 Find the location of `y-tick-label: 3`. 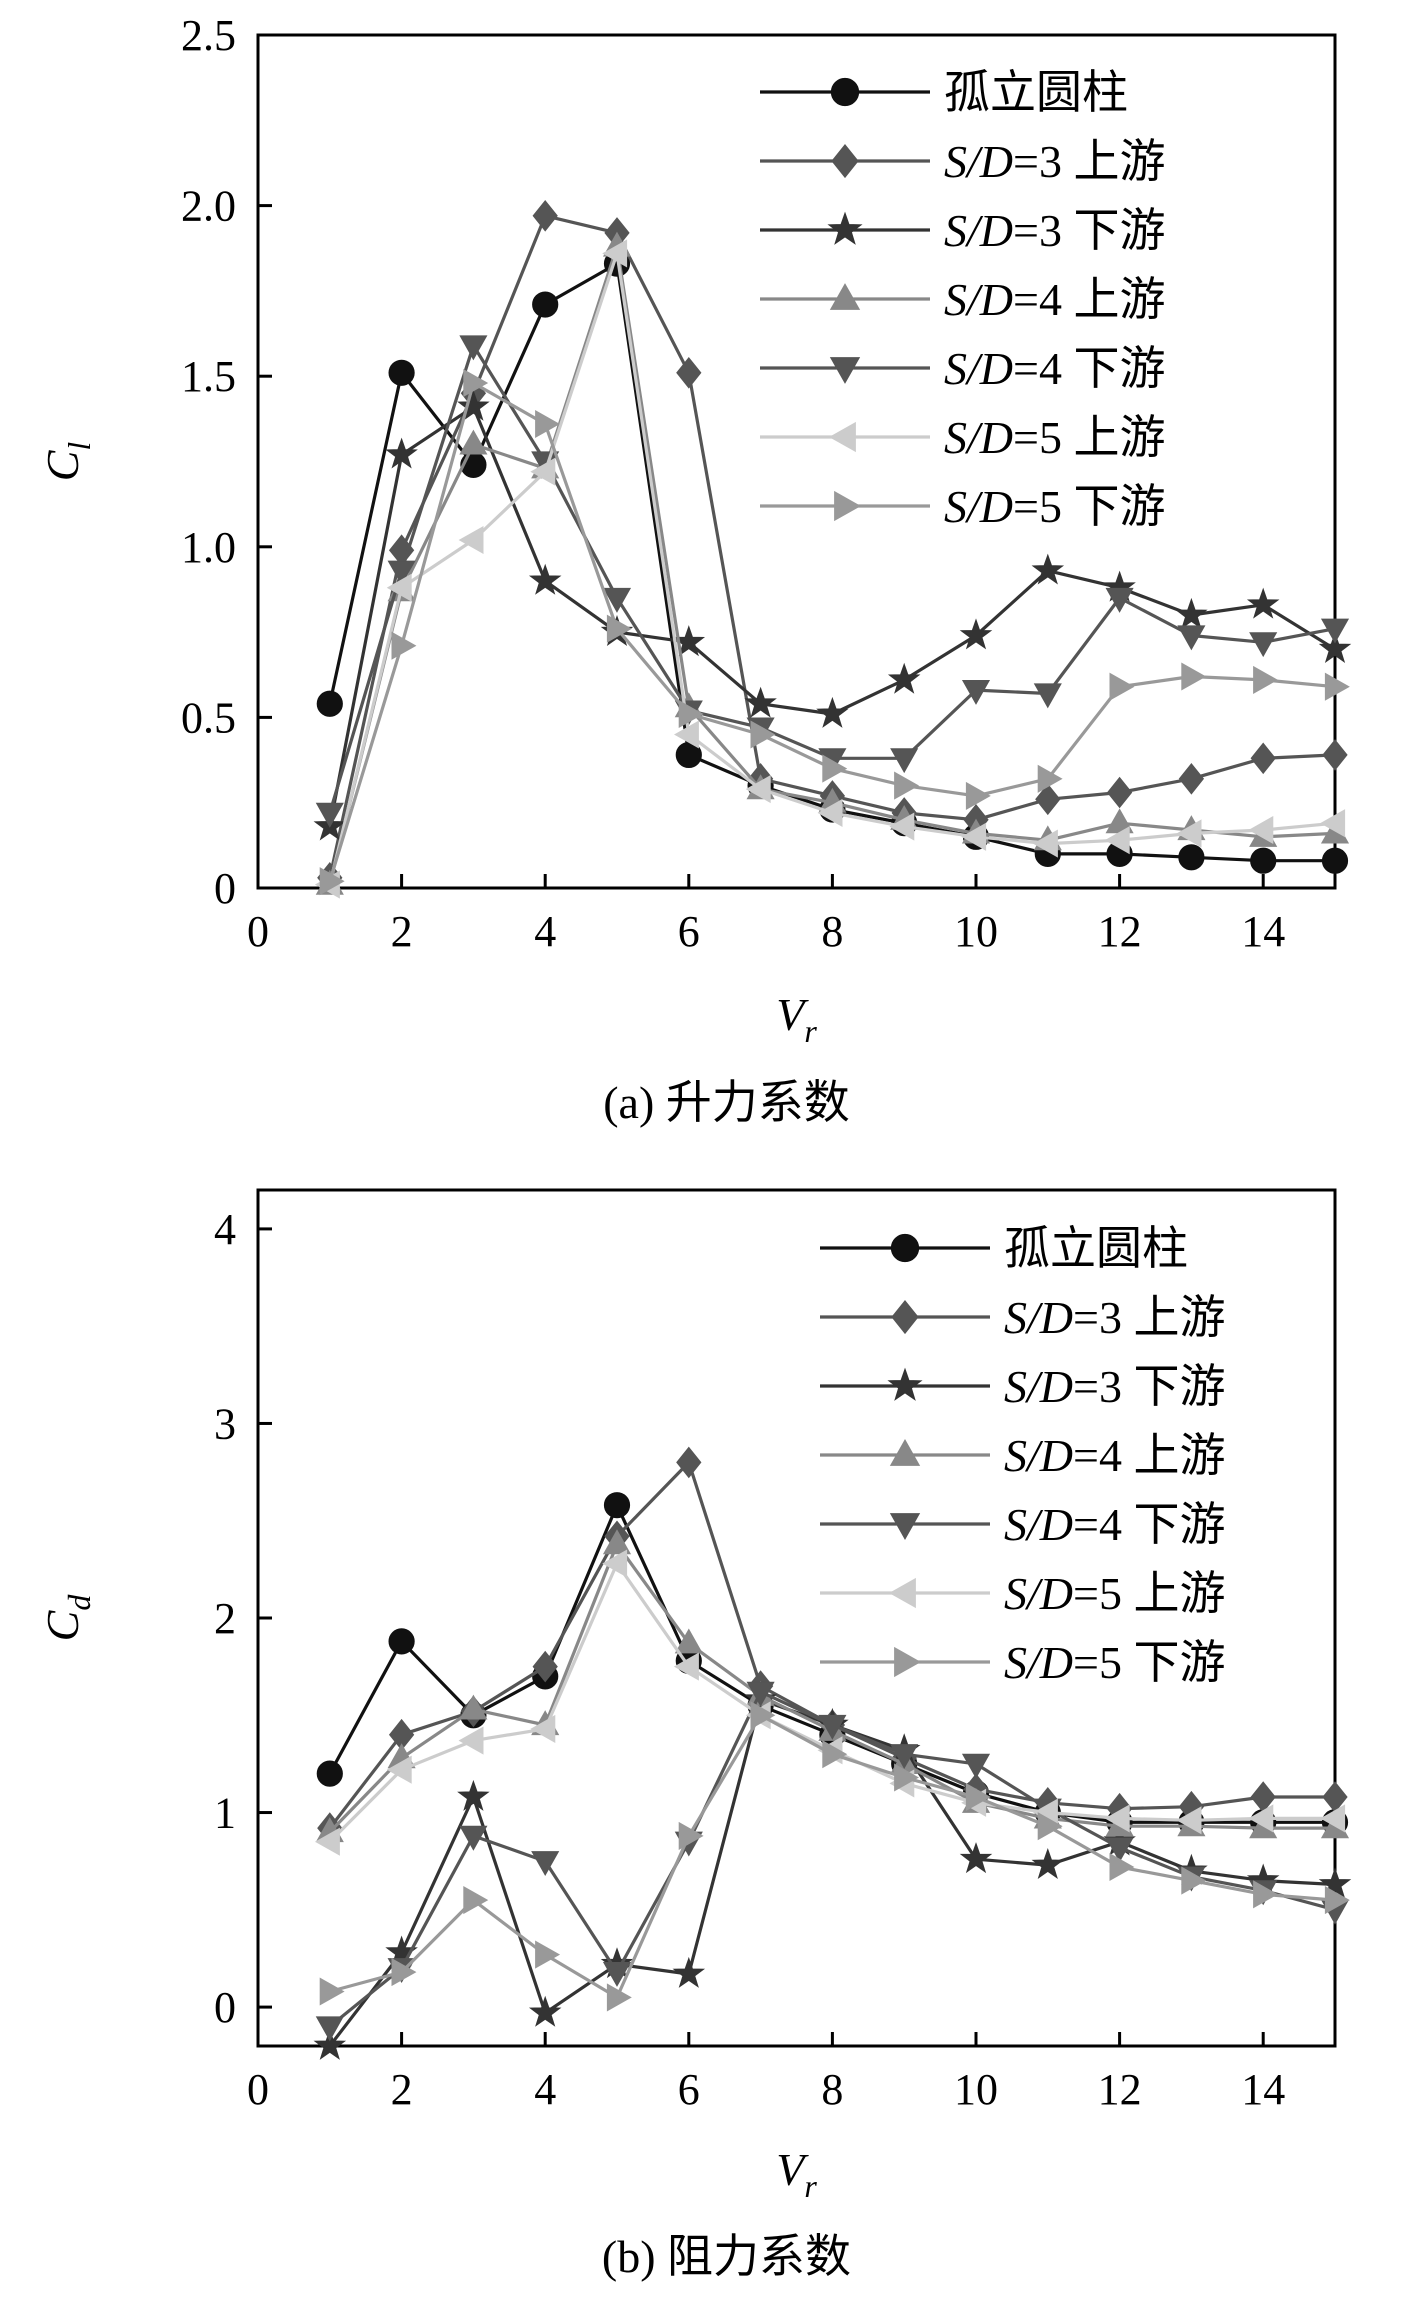

y-tick-label: 3 is located at coordinates (225, 1423).